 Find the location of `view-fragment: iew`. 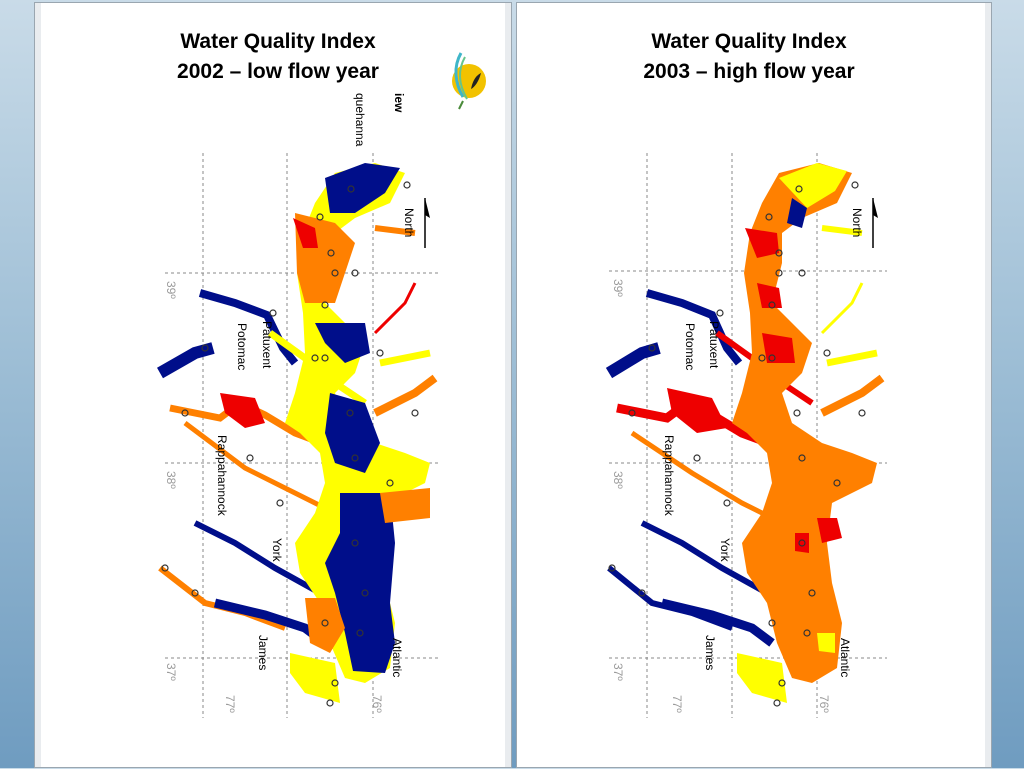

view-fragment: iew is located at coordinates (399, 103).